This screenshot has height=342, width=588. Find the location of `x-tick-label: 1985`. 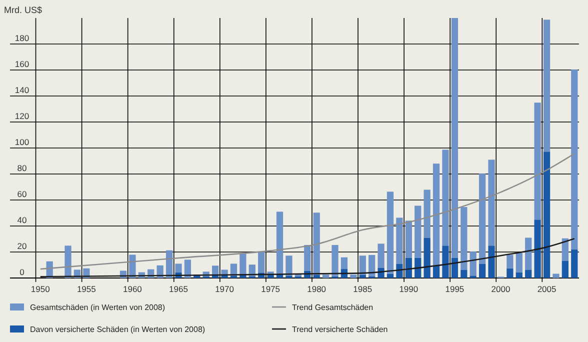

x-tick-label: 1985 is located at coordinates (362, 289).